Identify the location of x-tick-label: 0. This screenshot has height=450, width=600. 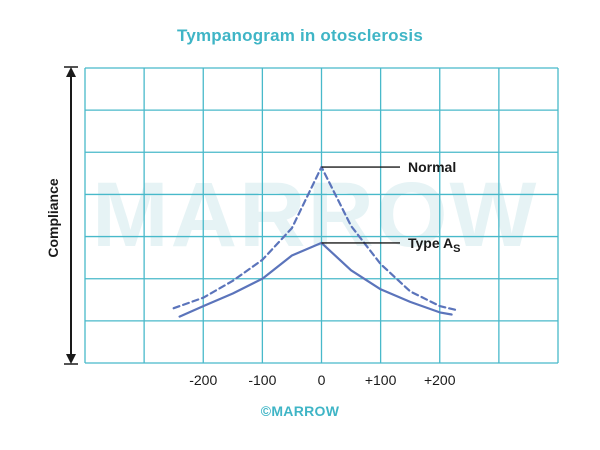
(322, 380).